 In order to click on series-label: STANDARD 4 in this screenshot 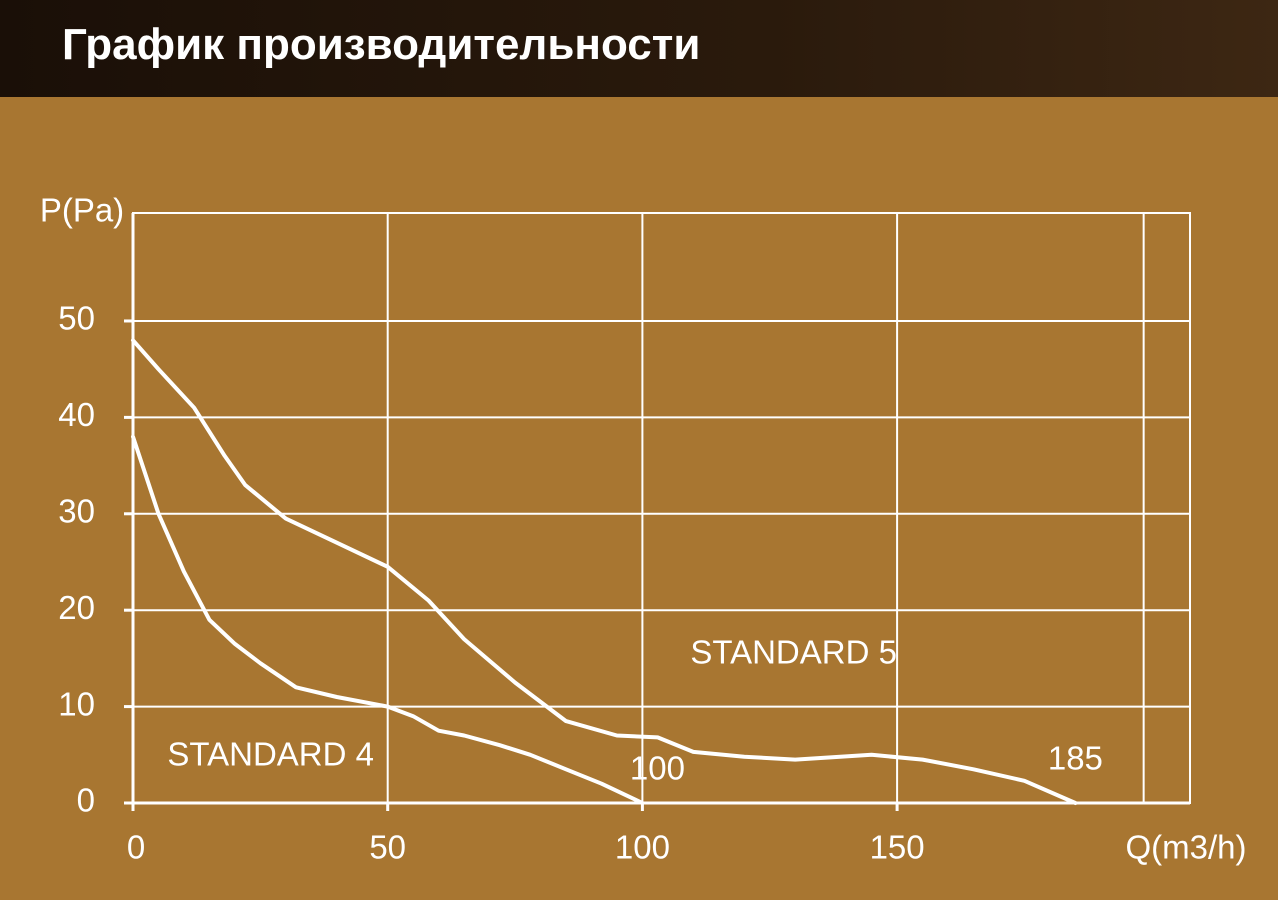, I will do `click(270, 754)`.